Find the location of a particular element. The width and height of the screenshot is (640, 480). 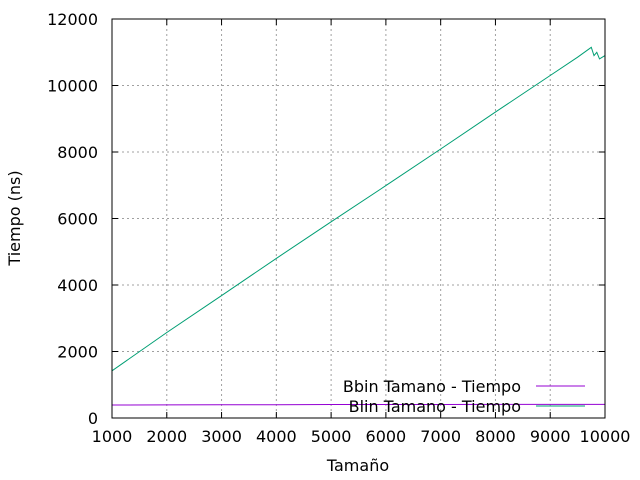

x-tick-label: 4000 is located at coordinates (276, 436).